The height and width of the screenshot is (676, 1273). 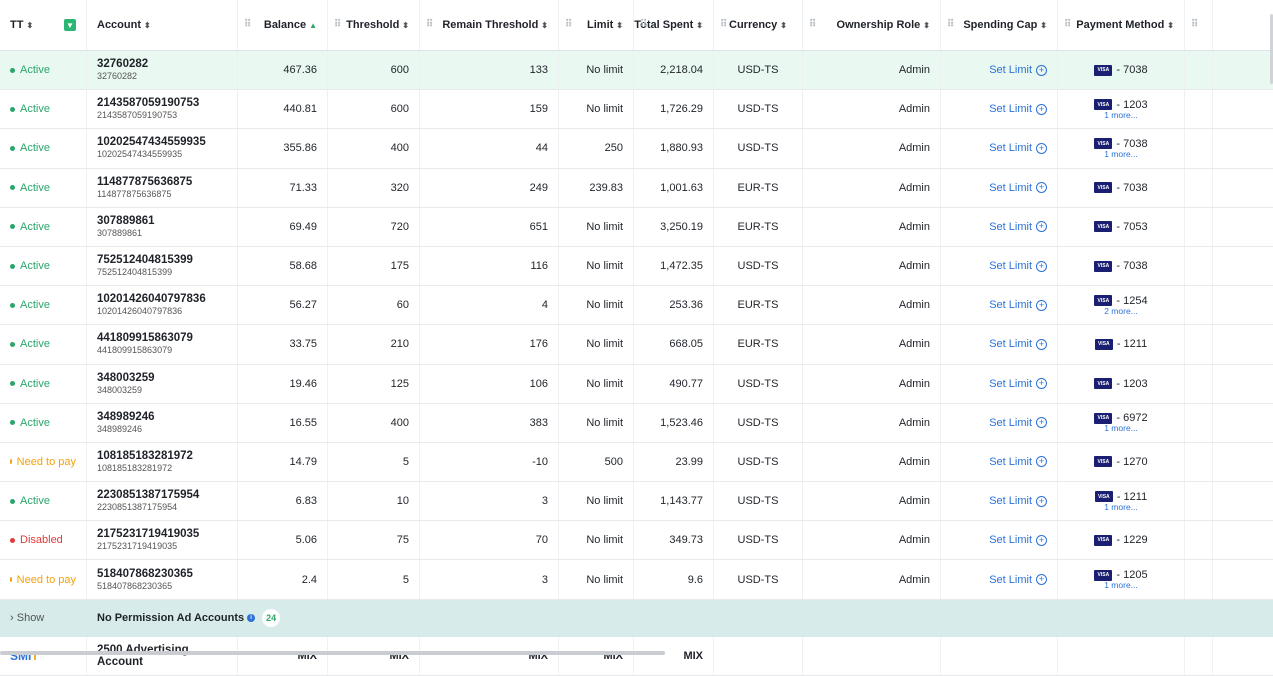 What do you see at coordinates (636, 618) in the screenshot?
I see `no-permission-row: › Show No Permission Ad Accounts i 24` at bounding box center [636, 618].